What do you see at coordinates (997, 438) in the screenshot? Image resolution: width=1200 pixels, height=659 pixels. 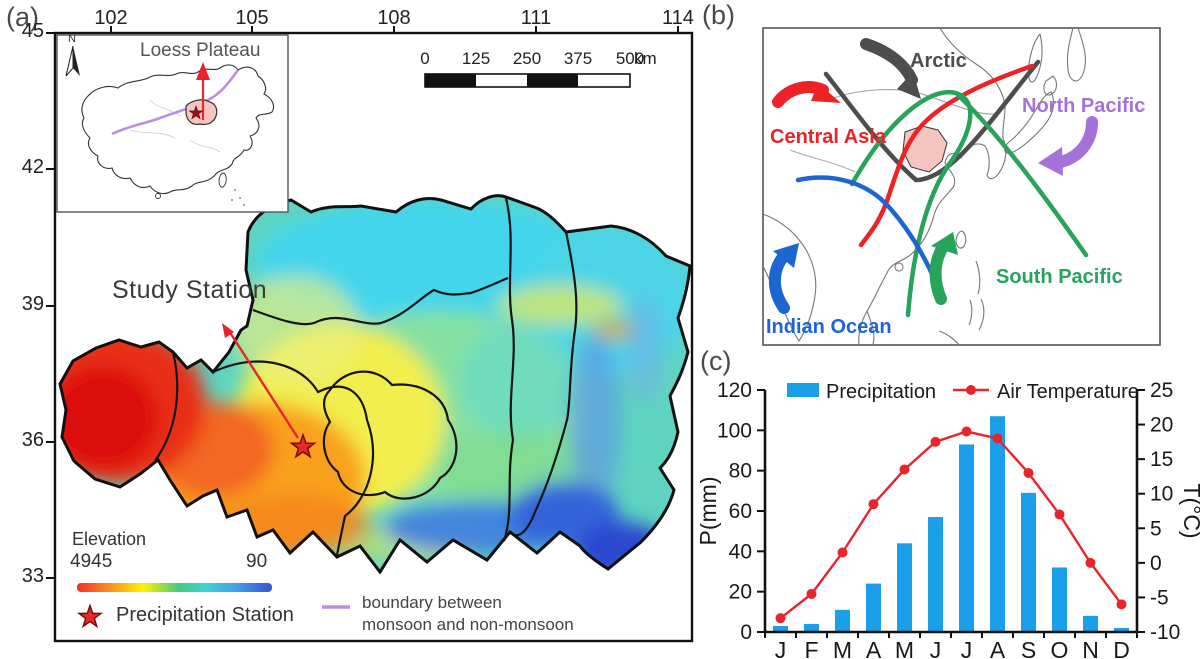 I see `temperature-dot-A7` at bounding box center [997, 438].